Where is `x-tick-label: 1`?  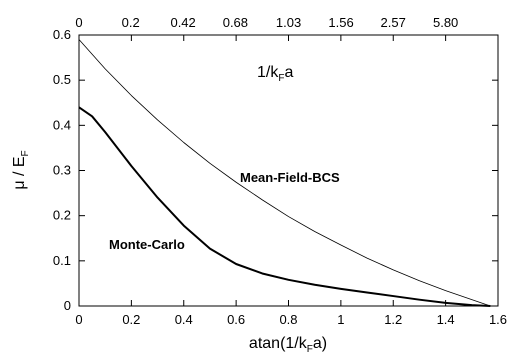 x-tick-label: 1 is located at coordinates (340, 319).